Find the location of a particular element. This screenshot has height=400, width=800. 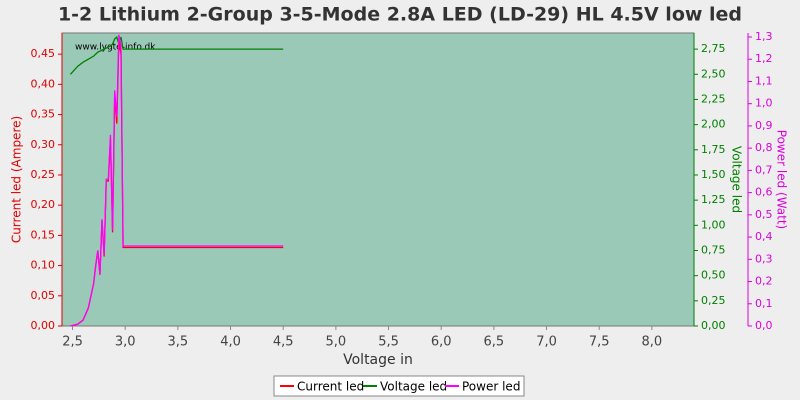

y-tick-label: 2,50 is located at coordinates (713, 73).